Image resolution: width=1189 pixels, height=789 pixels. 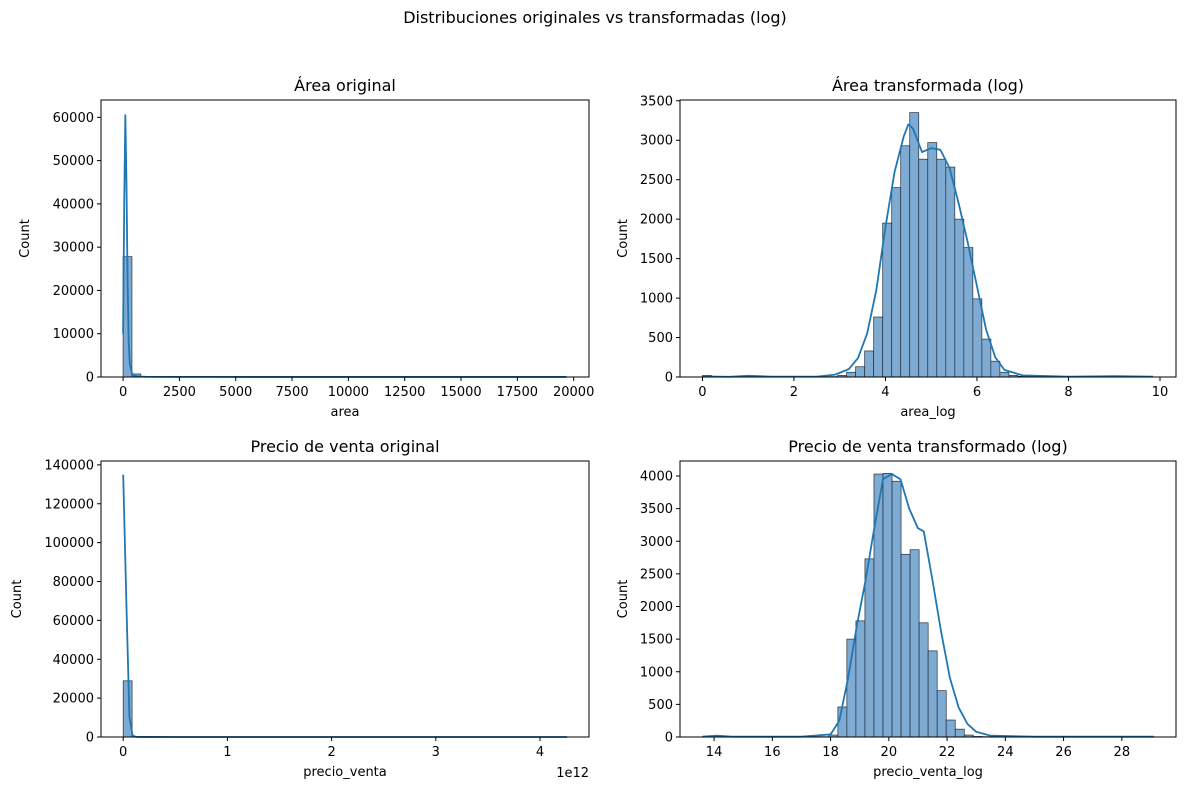 What do you see at coordinates (656, 141) in the screenshot?
I see `y-tick-label: 3000` at bounding box center [656, 141].